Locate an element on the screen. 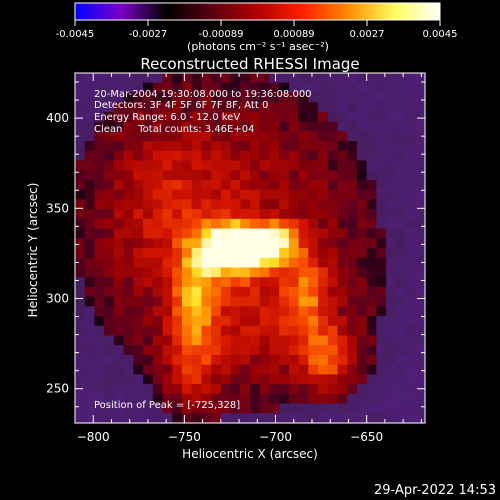 The width and height of the screenshot is (500, 500). y-tick-label: 400 is located at coordinates (57, 118).